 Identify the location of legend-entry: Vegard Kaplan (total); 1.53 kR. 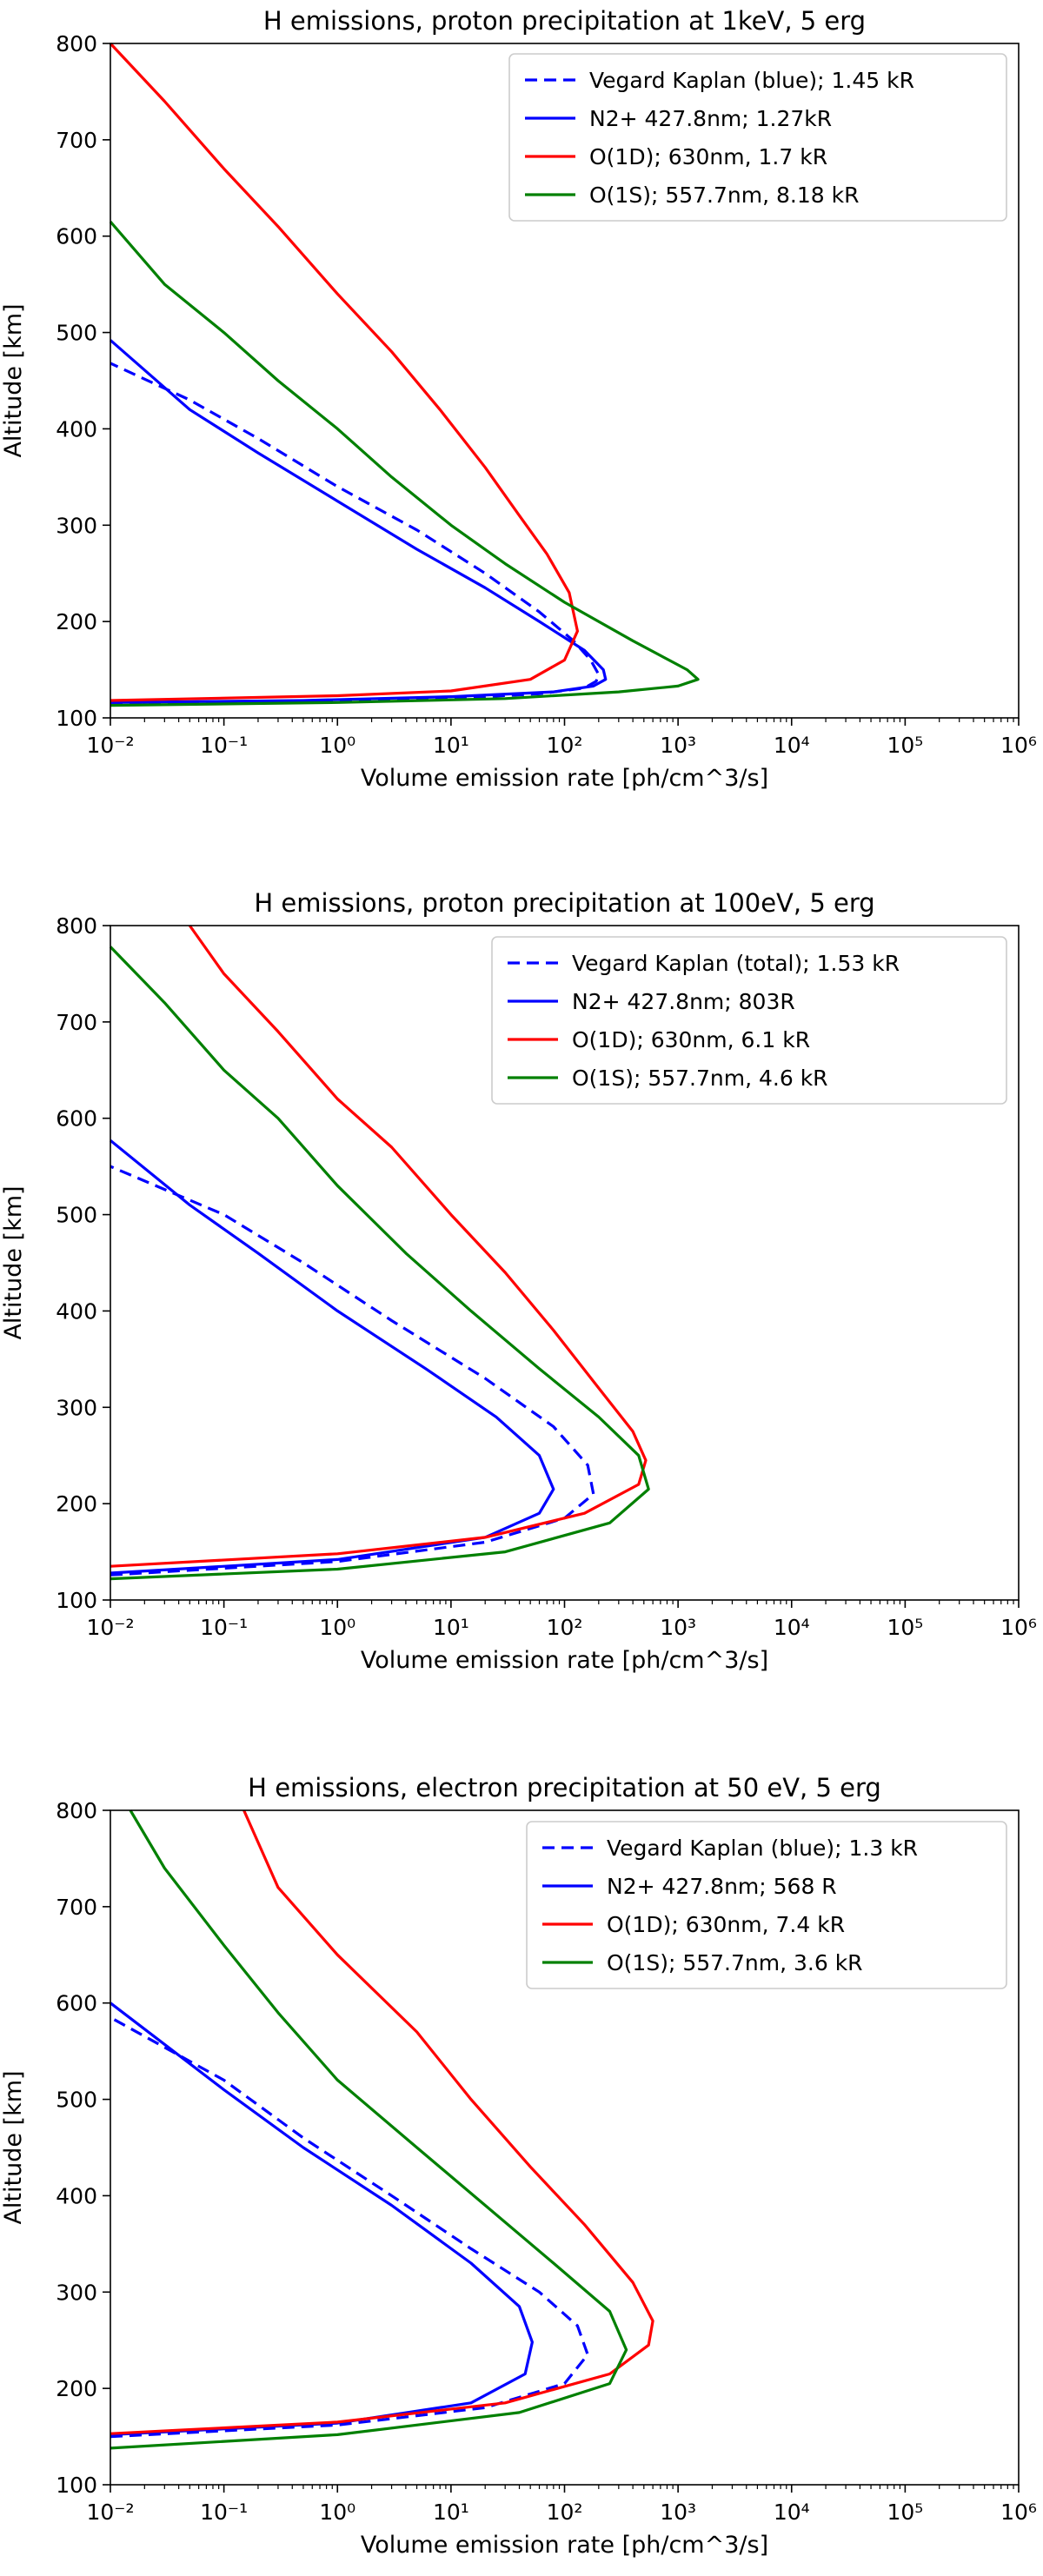
(736, 963).